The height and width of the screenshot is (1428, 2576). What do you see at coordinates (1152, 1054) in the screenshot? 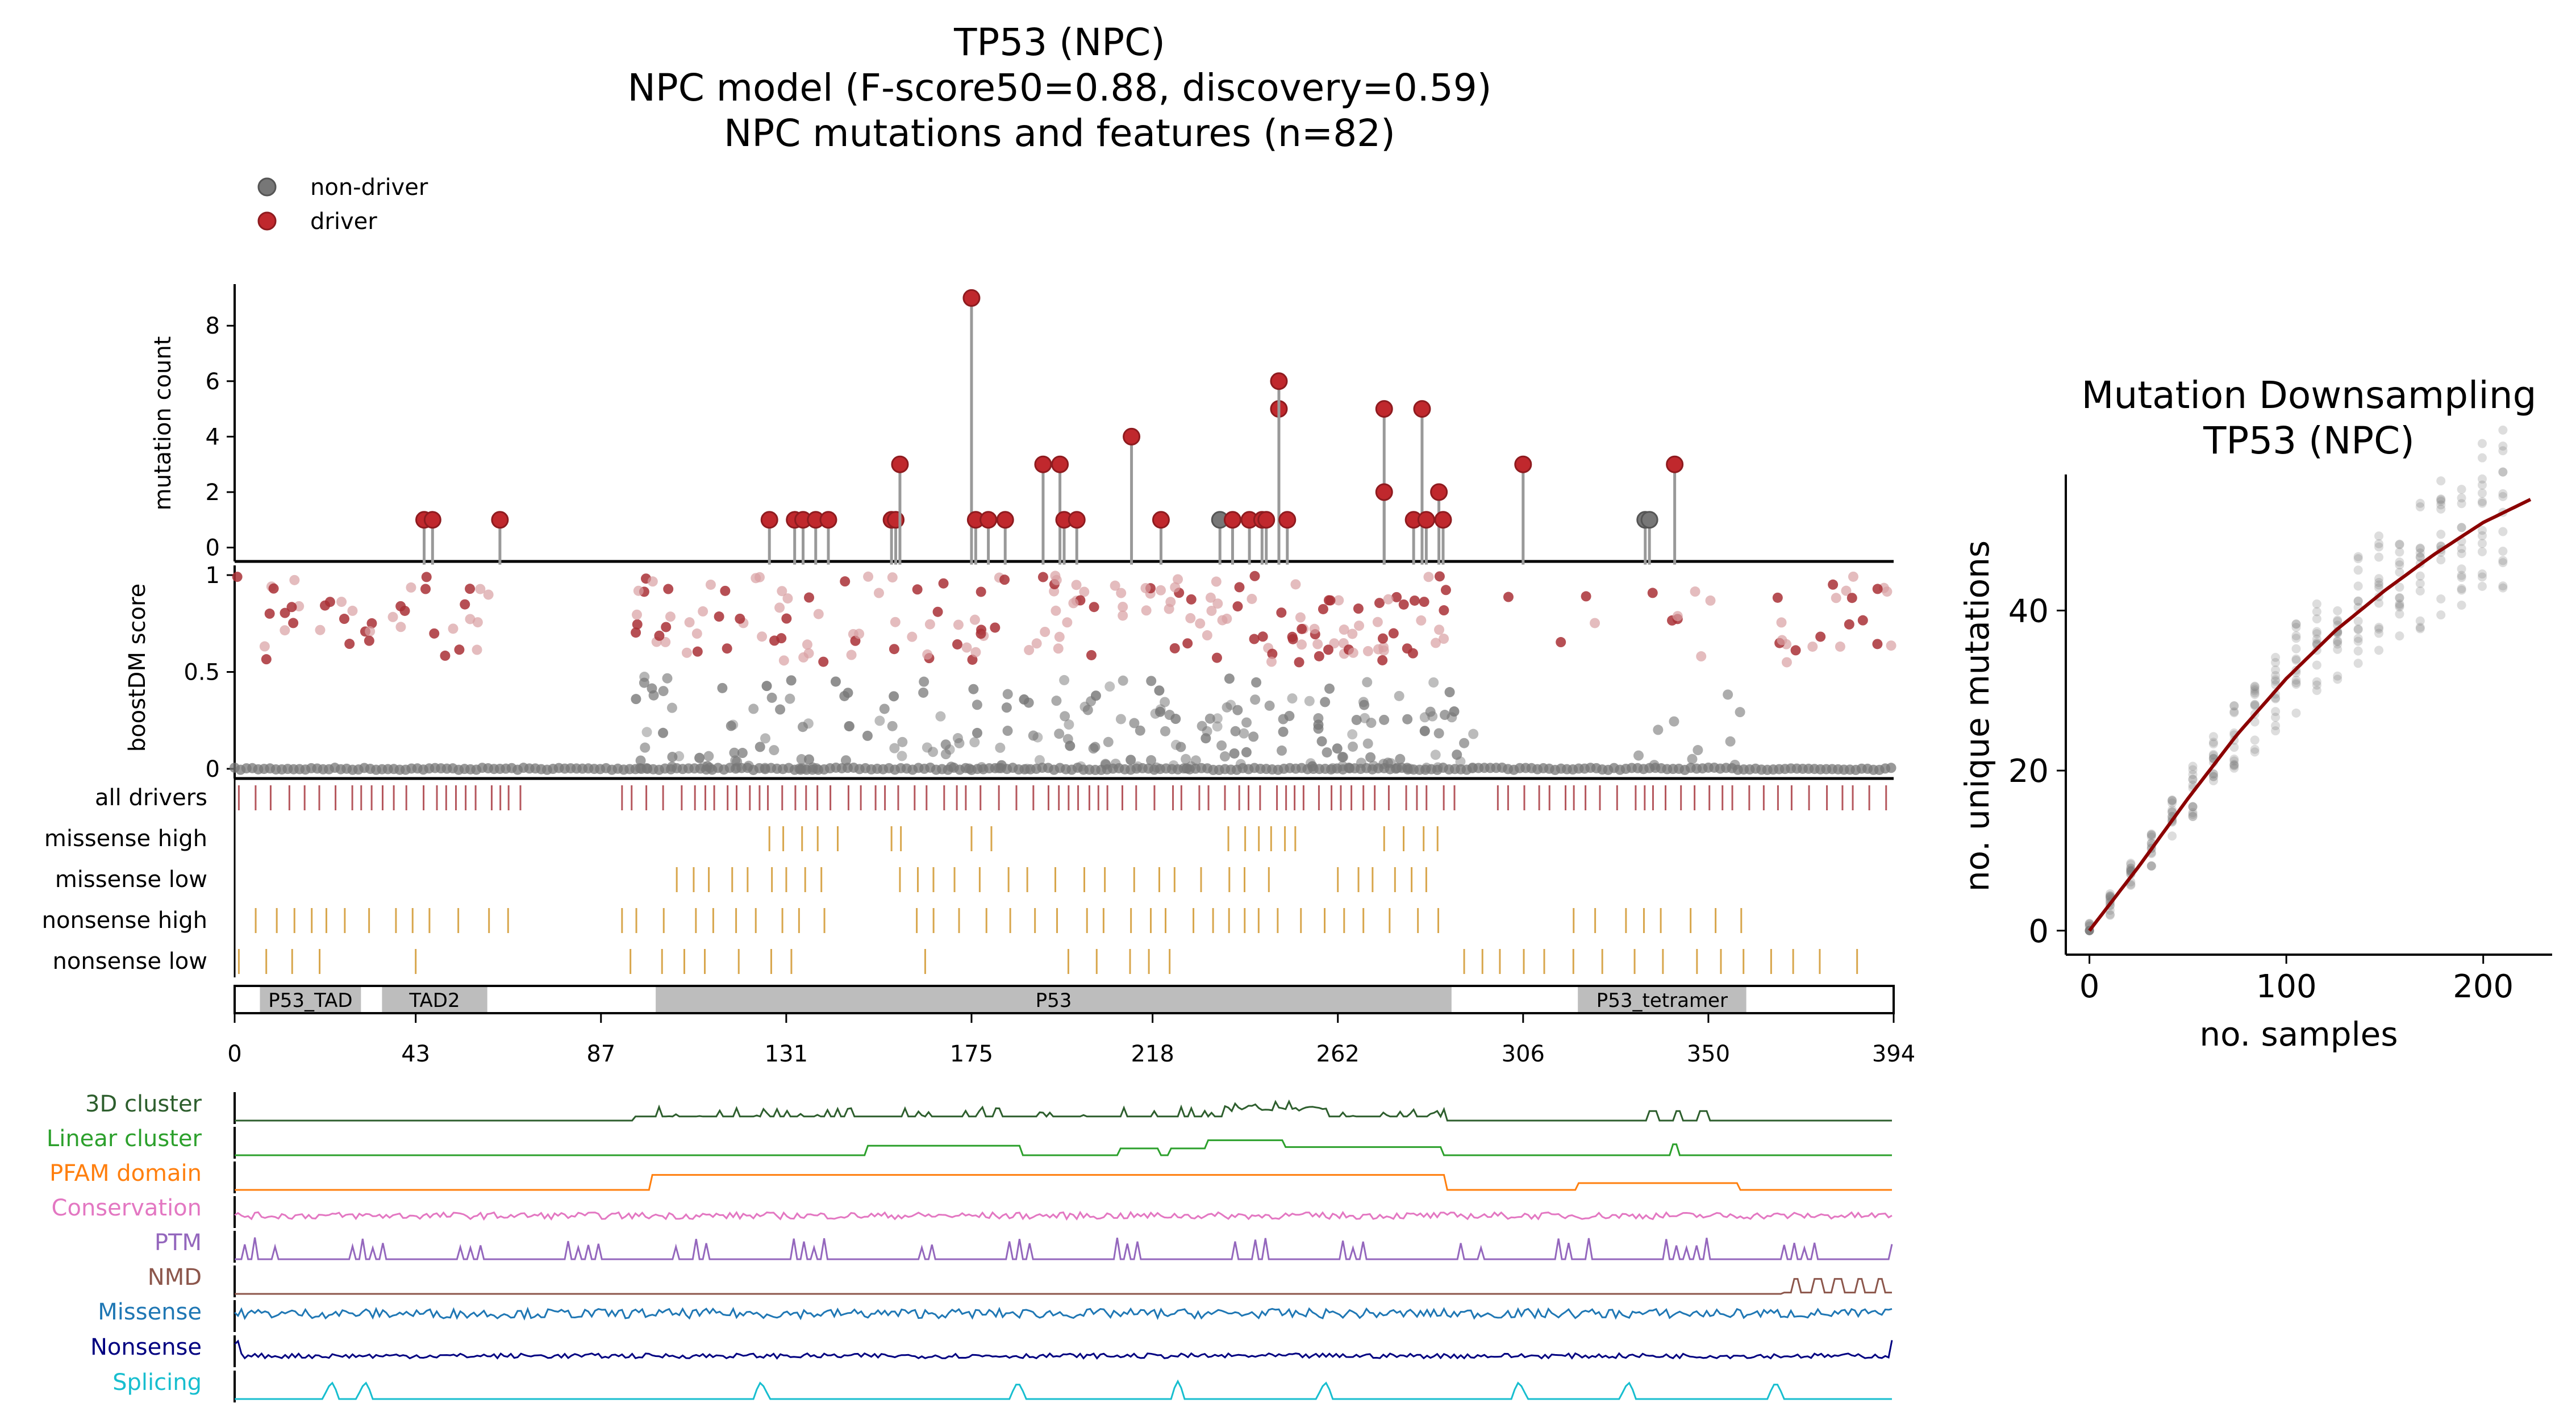
I see `x-tick-label: 218` at bounding box center [1152, 1054].